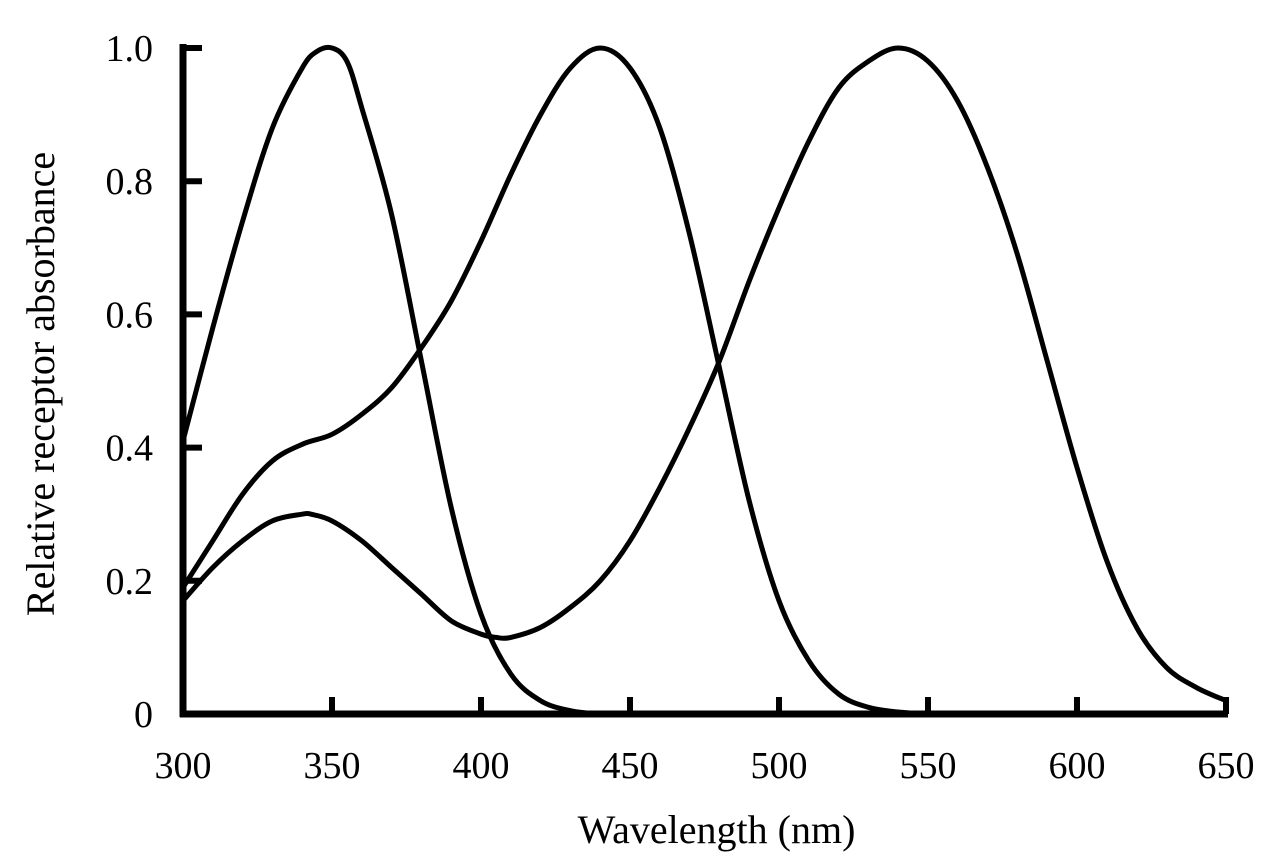 The image size is (1279, 862). What do you see at coordinates (130, 315) in the screenshot?
I see `y-tick-label: 0.6` at bounding box center [130, 315].